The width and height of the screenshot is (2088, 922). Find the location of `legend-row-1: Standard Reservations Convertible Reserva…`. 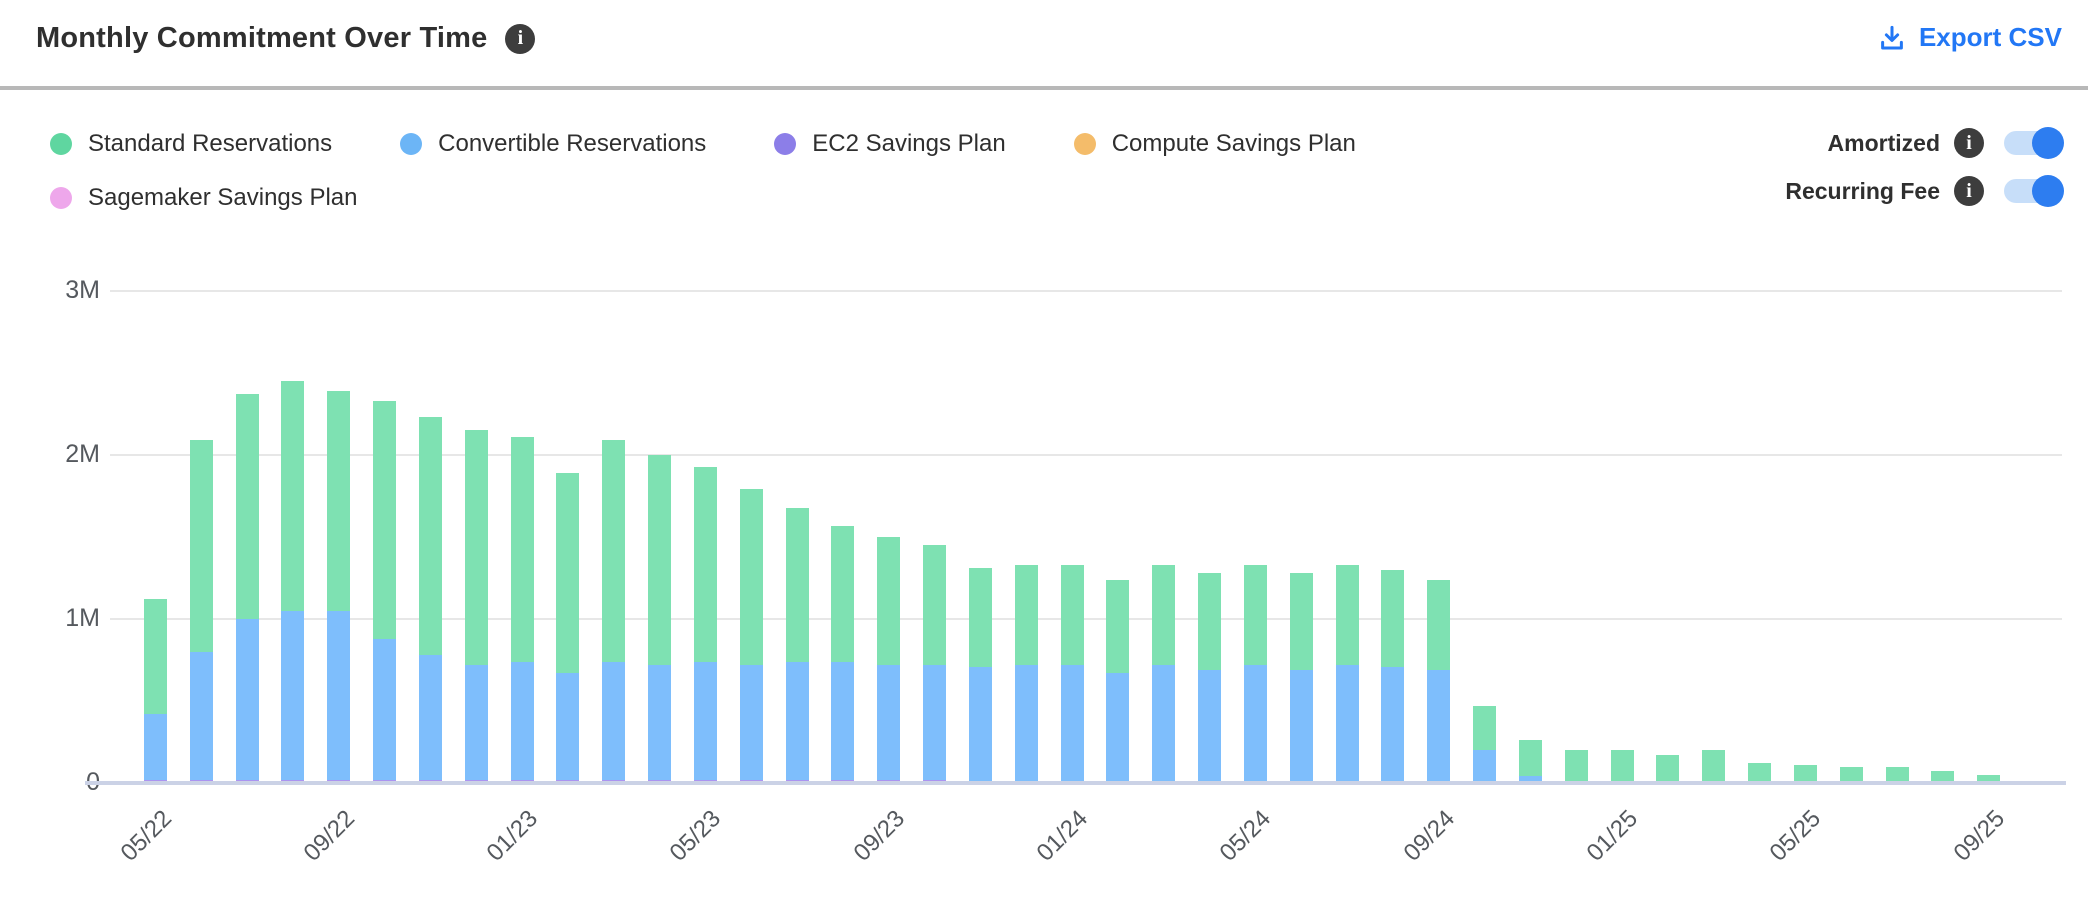

legend-row-1: Standard Reservations Convertible Reserva… is located at coordinates (750, 144).